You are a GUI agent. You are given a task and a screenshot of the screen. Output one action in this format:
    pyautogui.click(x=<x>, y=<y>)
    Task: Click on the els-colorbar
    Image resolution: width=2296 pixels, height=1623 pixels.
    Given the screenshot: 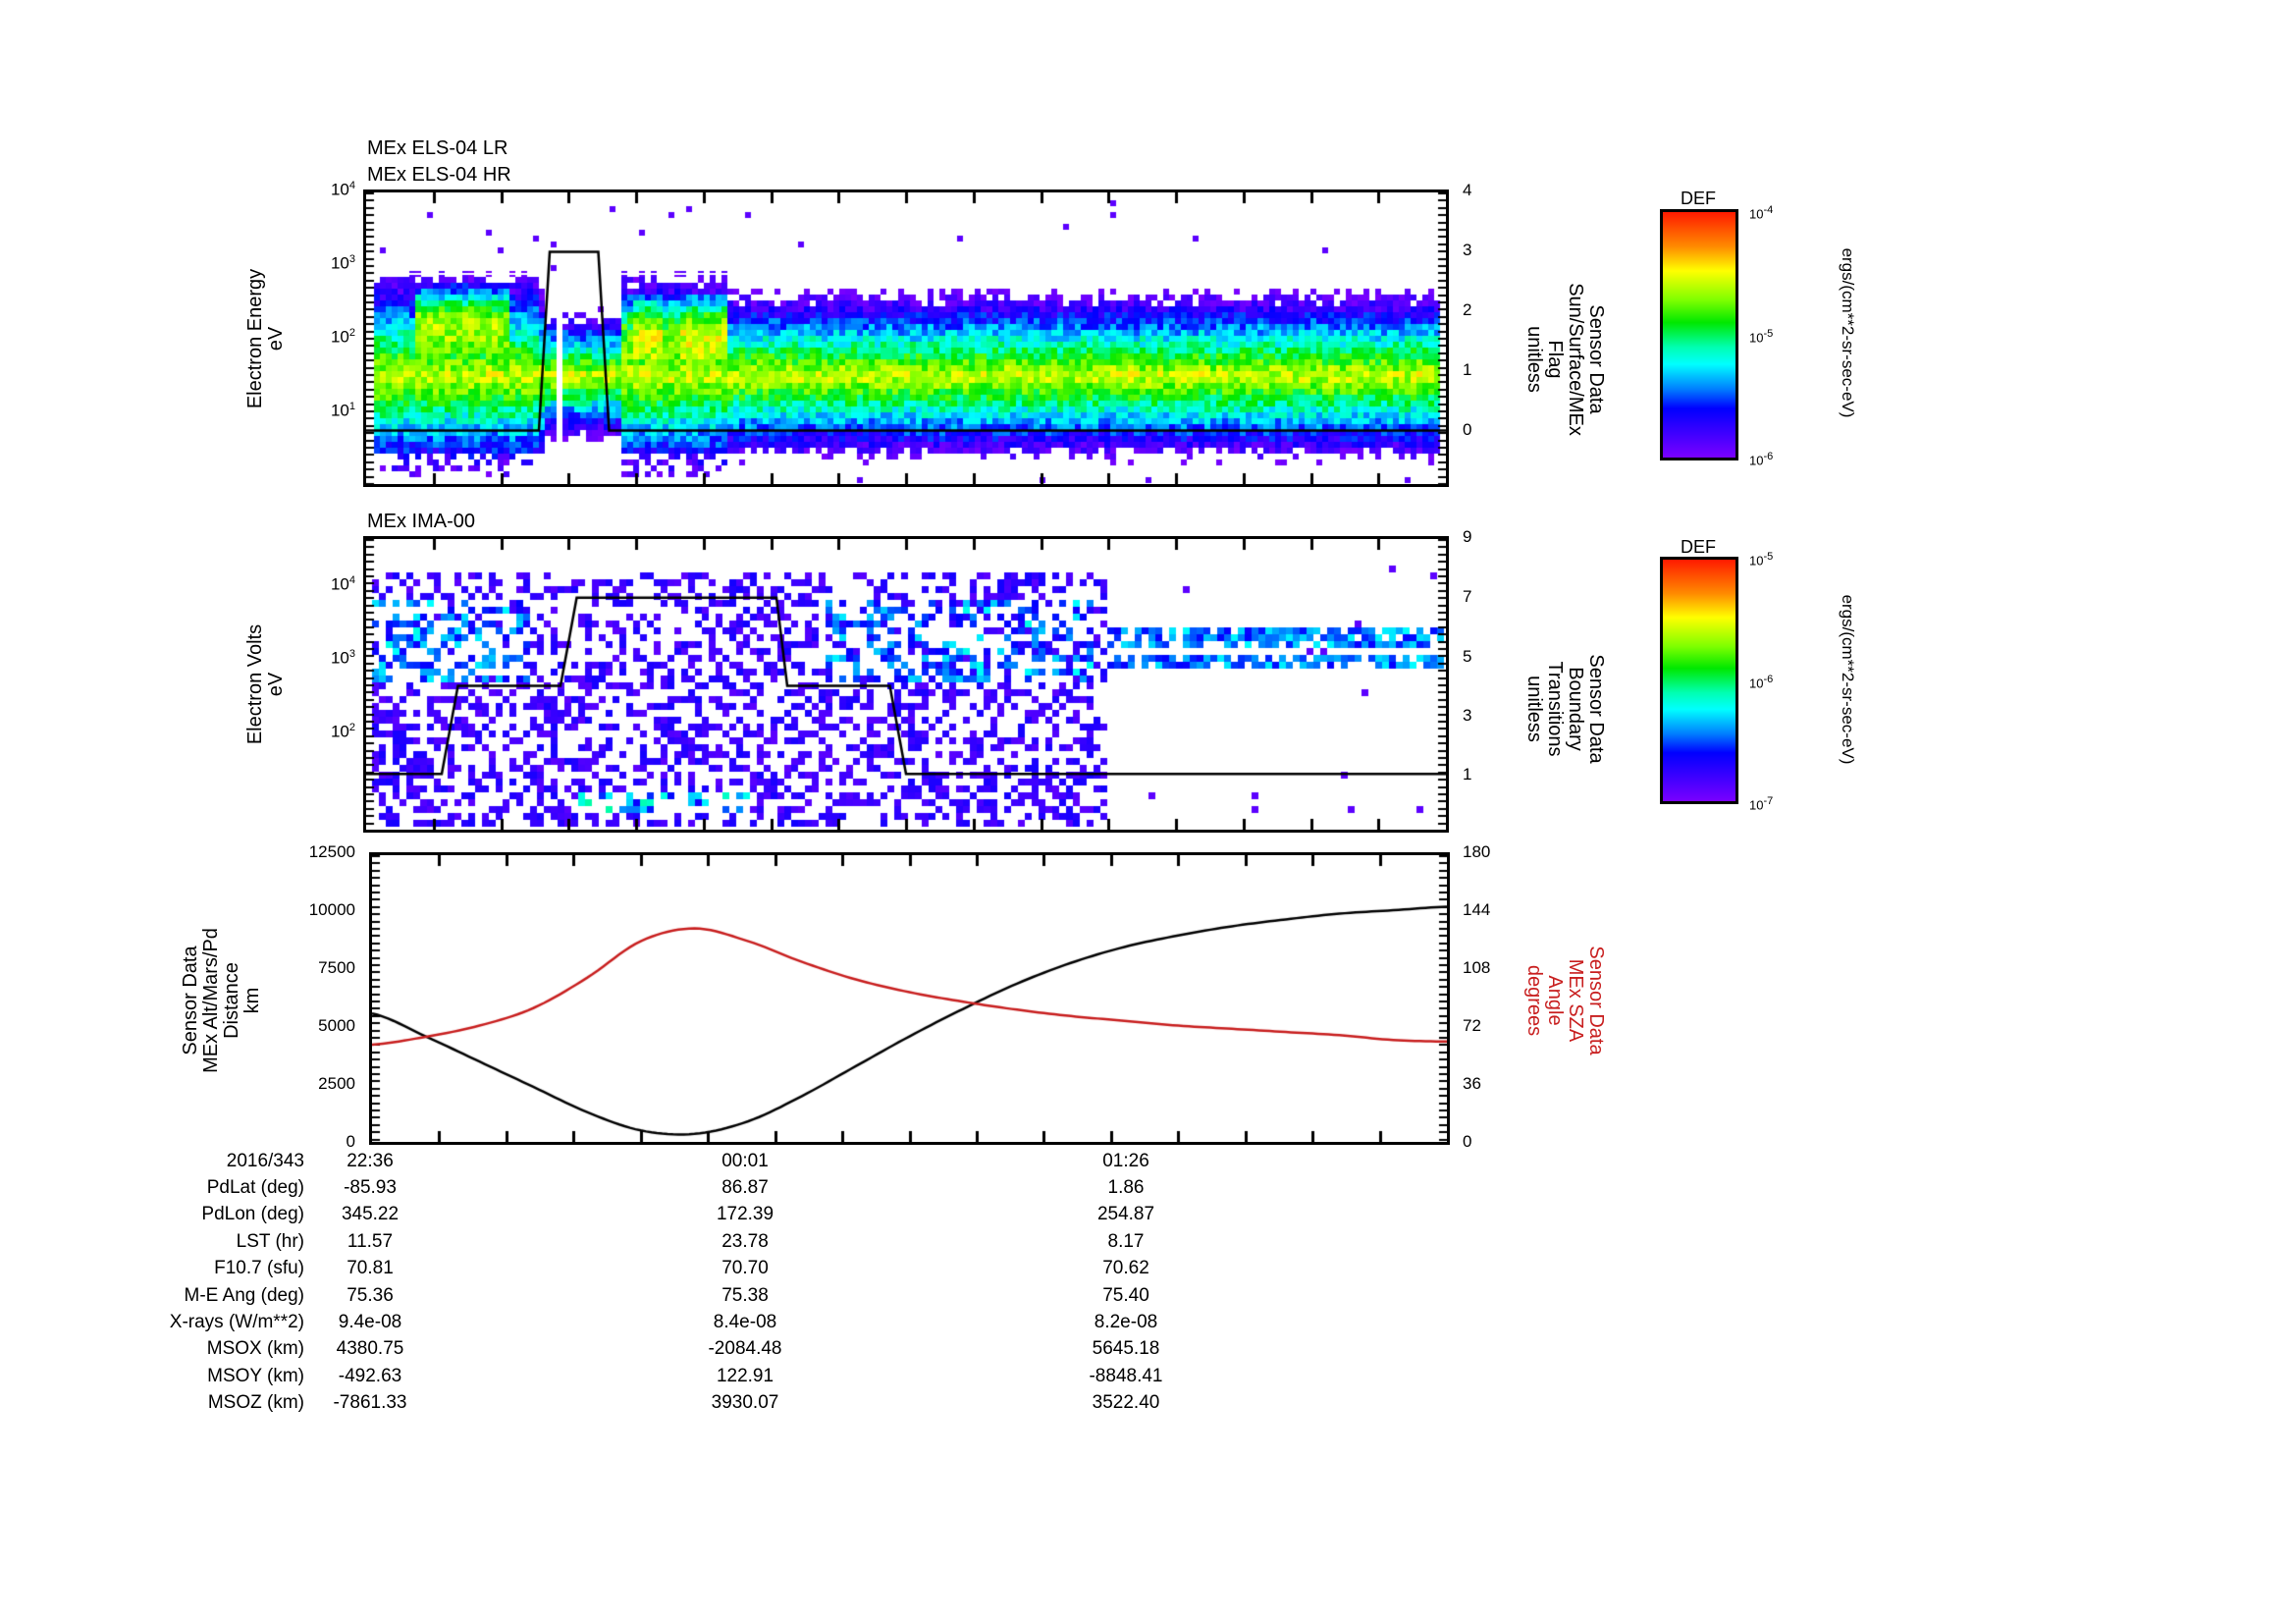 What is the action you would take?
    pyautogui.click(x=1699, y=334)
    